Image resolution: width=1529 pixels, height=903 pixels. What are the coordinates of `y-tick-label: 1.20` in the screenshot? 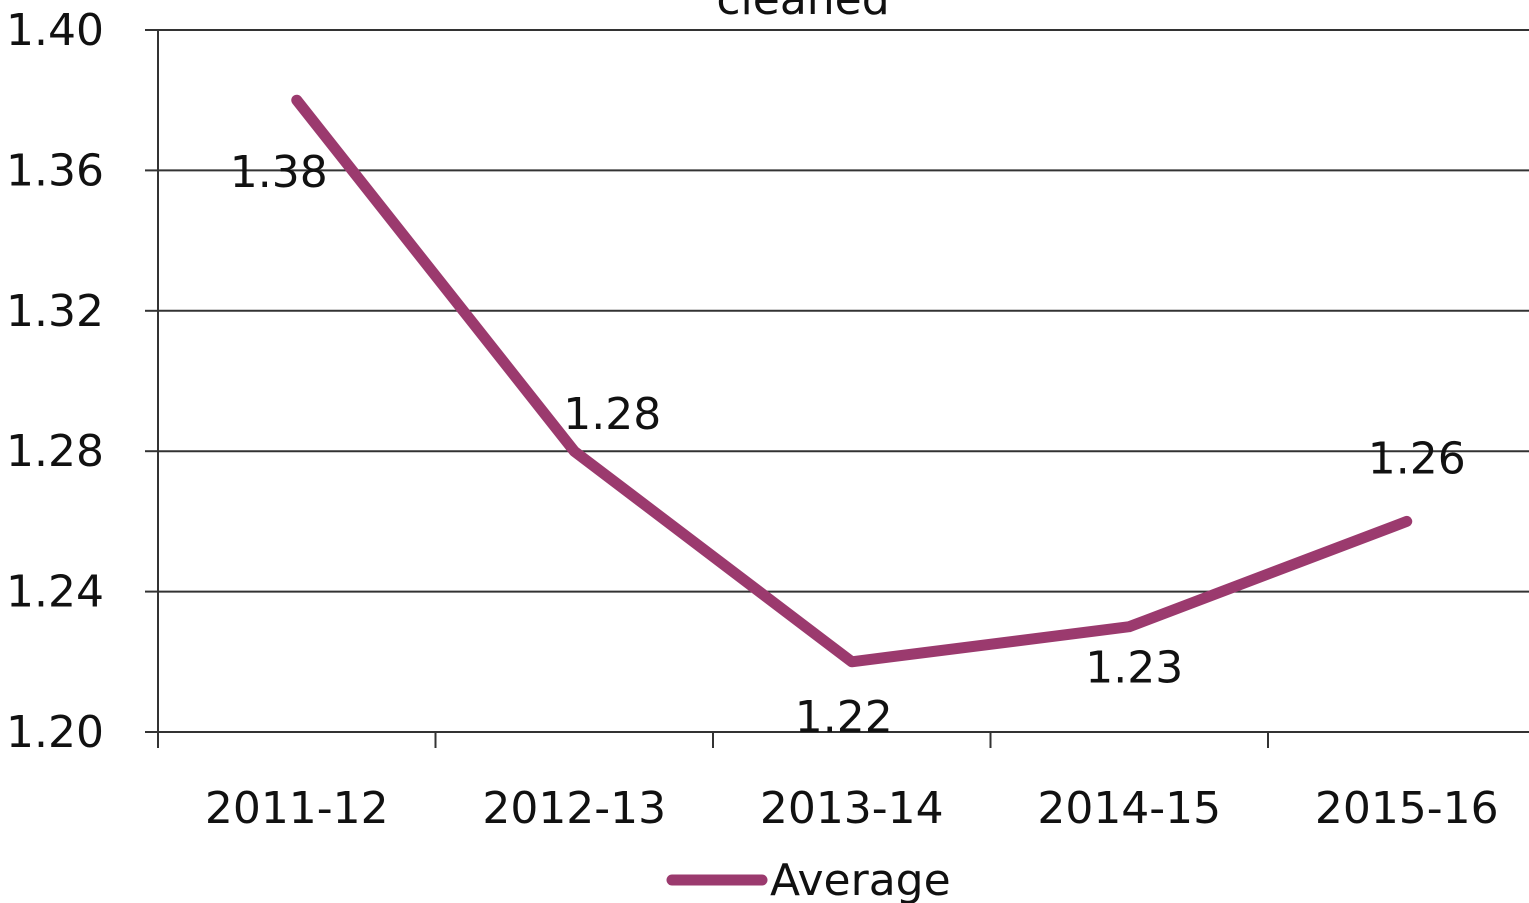 It's located at (55, 732).